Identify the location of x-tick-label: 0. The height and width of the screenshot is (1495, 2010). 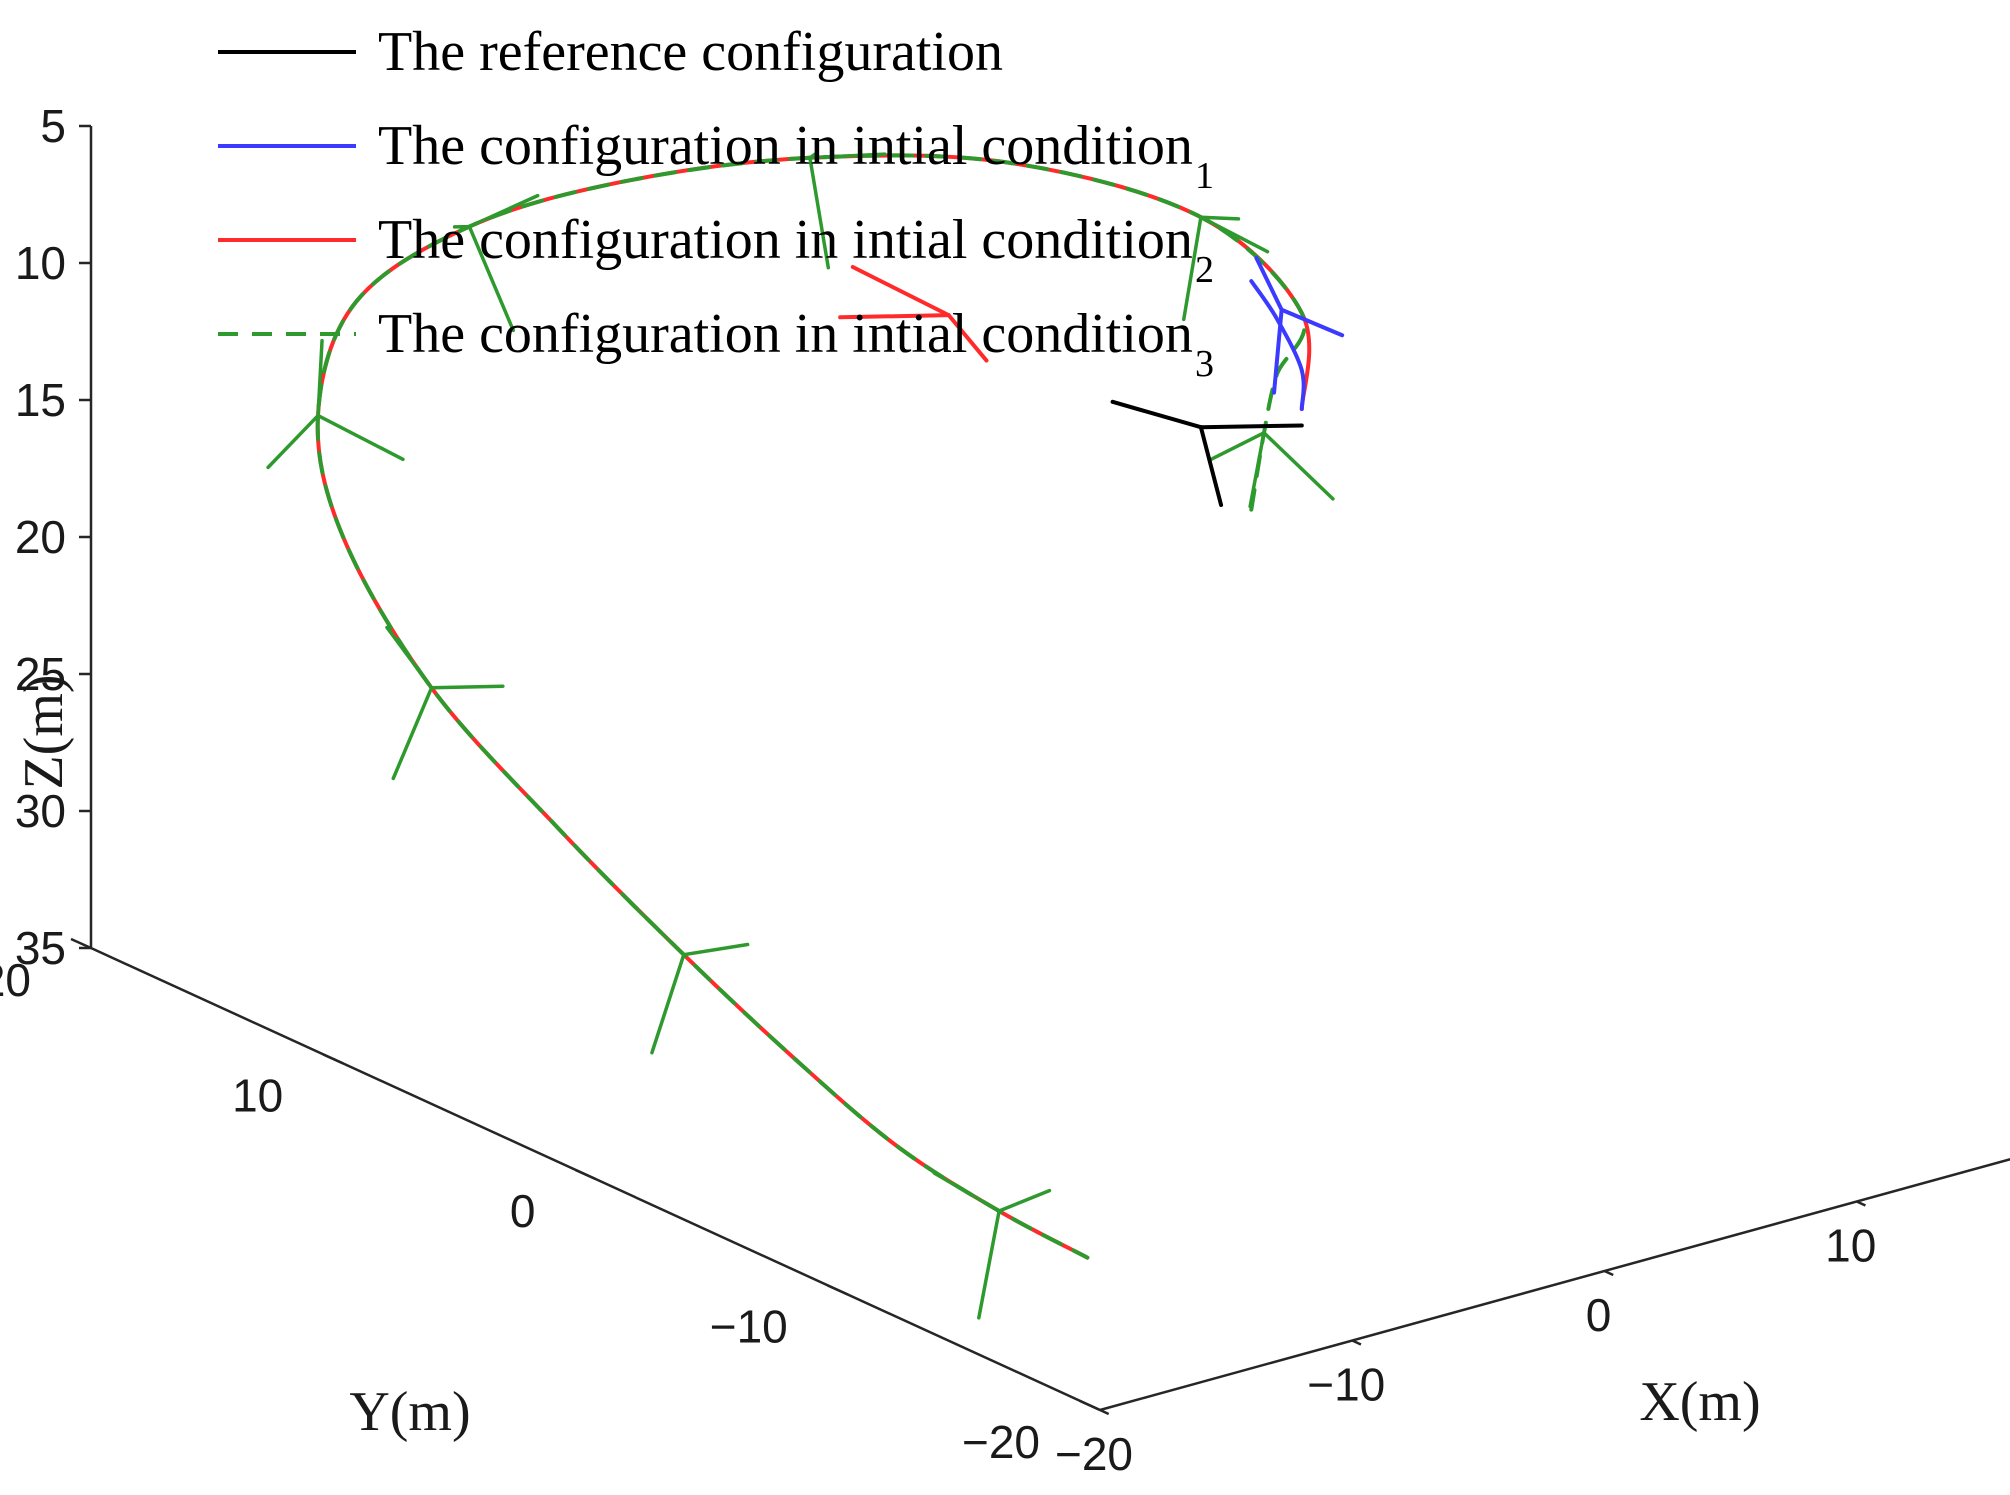
(1599, 1315).